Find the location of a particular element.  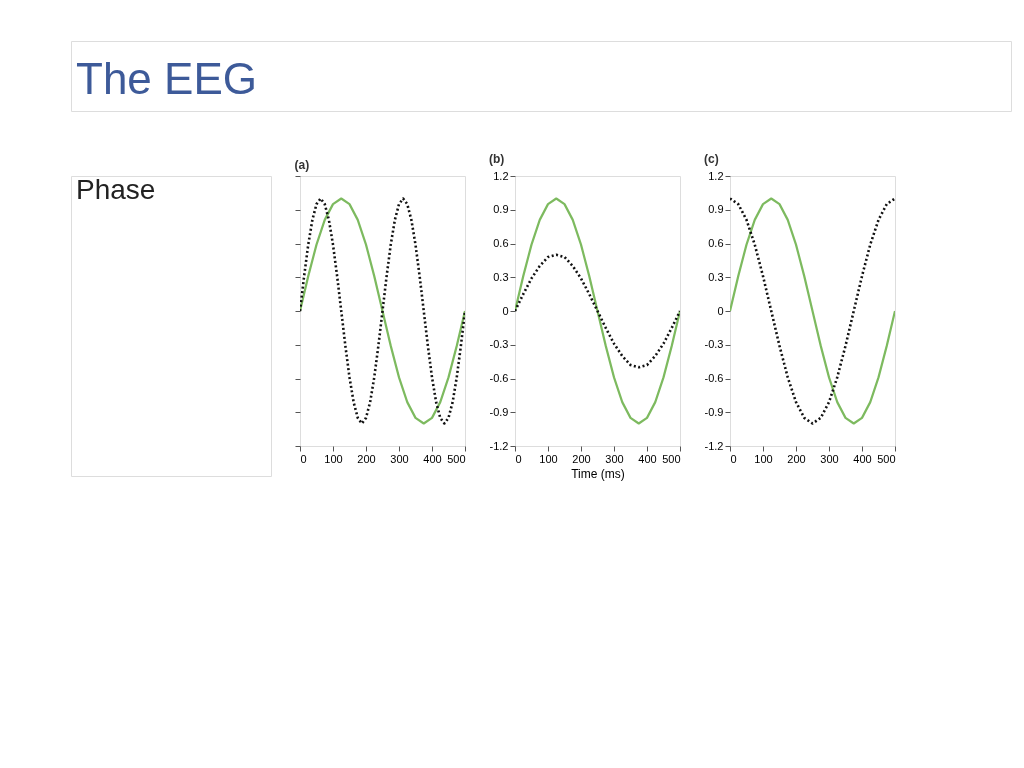

chart-title: (b) is located at coordinates (497, 159).